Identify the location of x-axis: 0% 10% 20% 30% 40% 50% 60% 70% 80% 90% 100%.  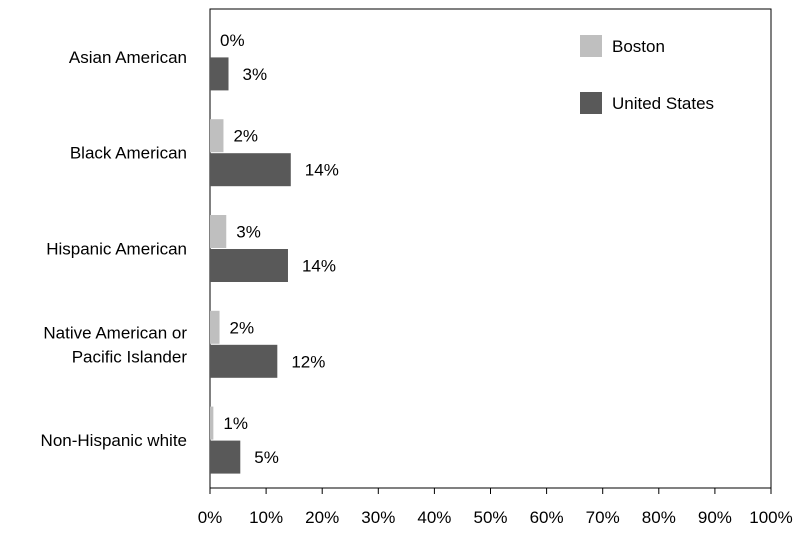
(495, 507).